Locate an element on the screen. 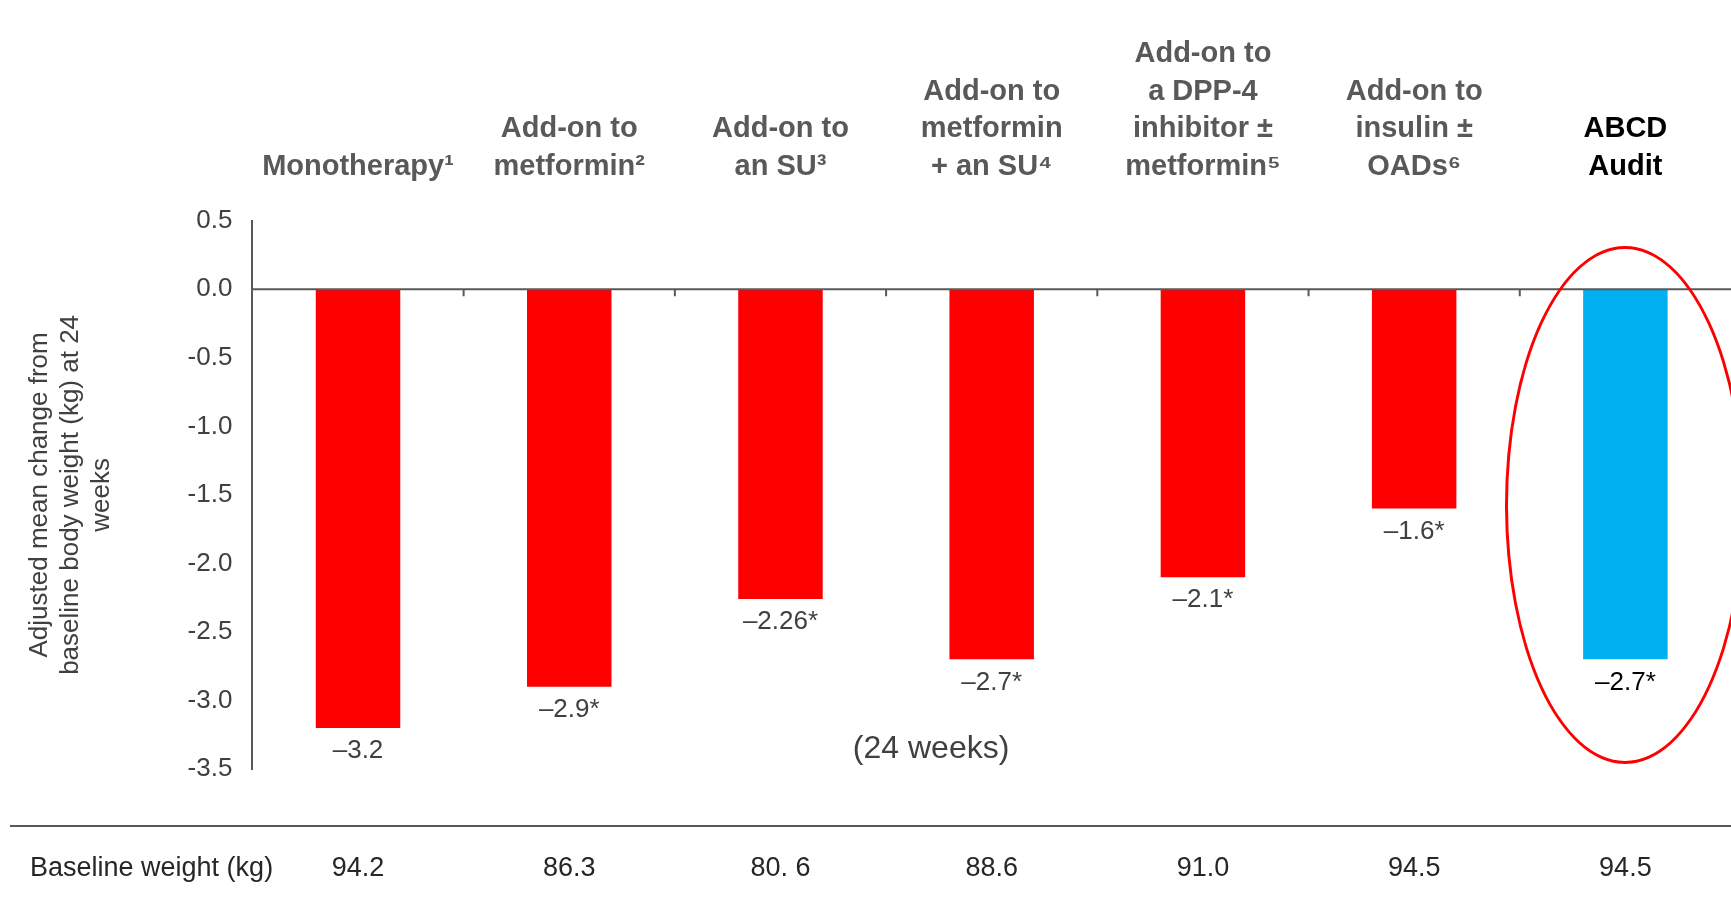 The height and width of the screenshot is (899, 1731). y-tick-label: -3.0 is located at coordinates (210, 698).